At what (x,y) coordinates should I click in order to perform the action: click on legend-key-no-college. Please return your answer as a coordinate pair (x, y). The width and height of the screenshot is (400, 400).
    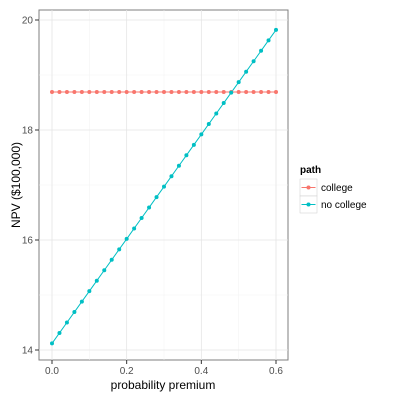
    Looking at the image, I should click on (308, 204).